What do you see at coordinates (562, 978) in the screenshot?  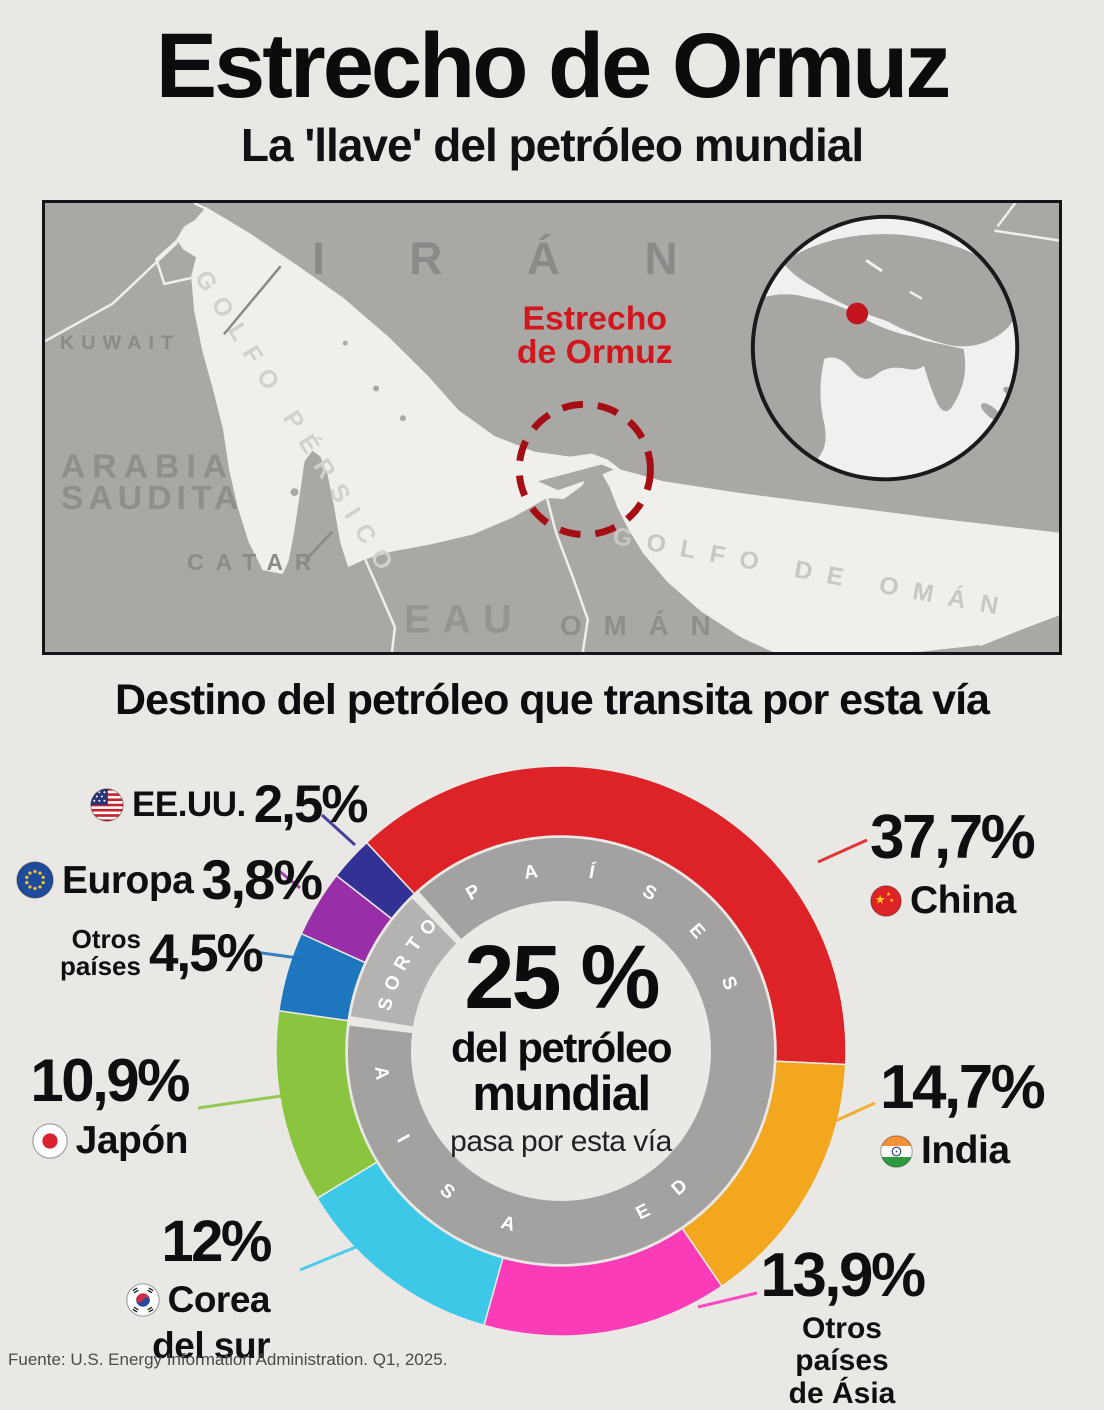 I see `center-value: 25 %` at bounding box center [562, 978].